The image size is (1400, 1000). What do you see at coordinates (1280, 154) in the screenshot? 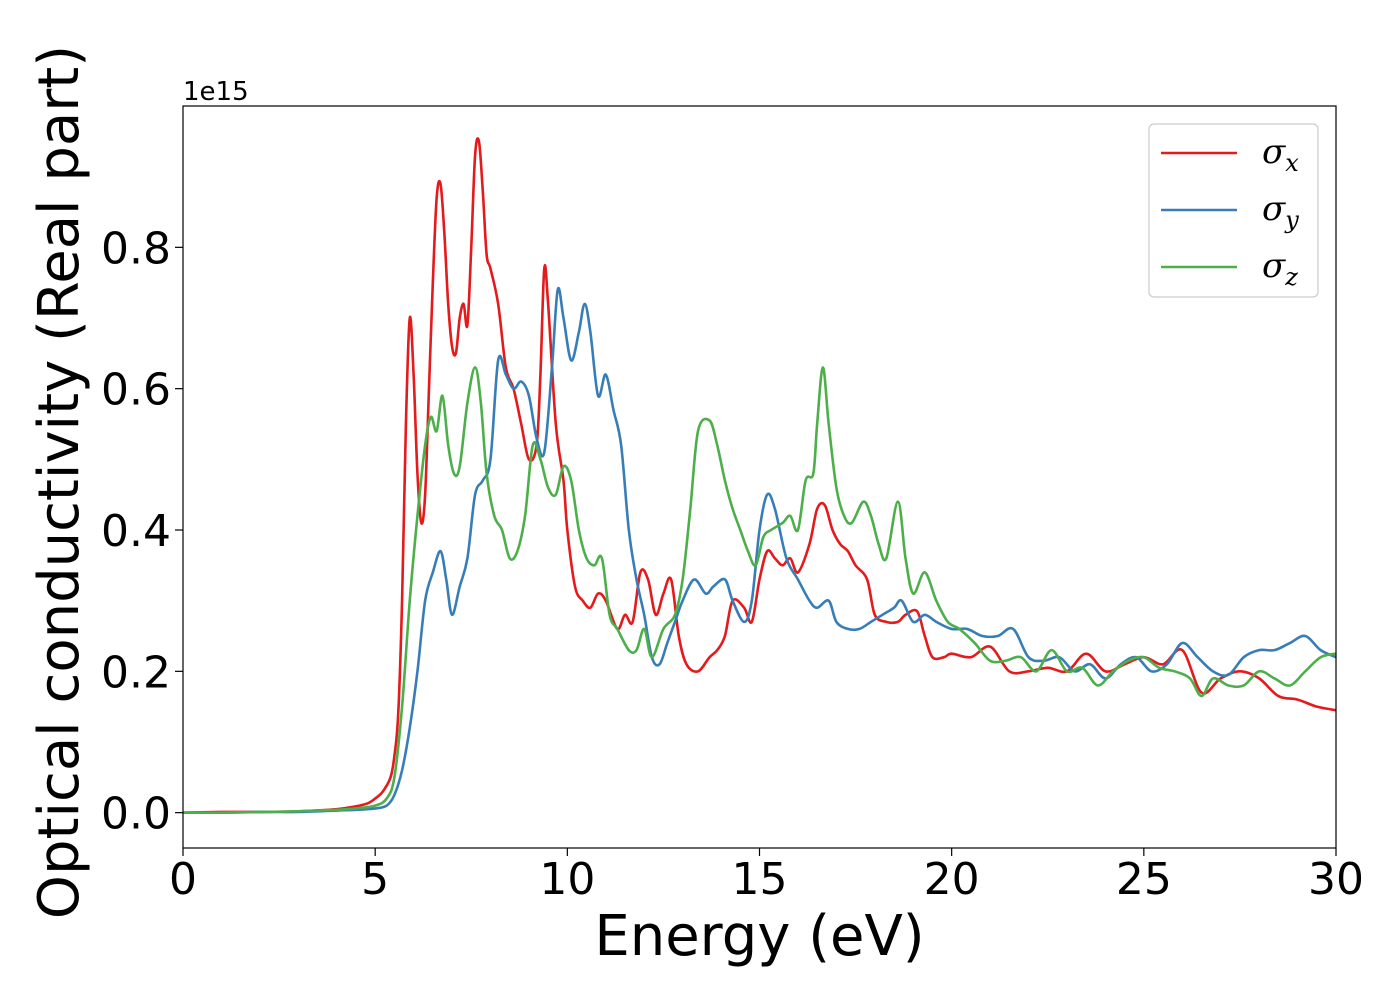
I see `legend-label-x: σx` at bounding box center [1280, 154].